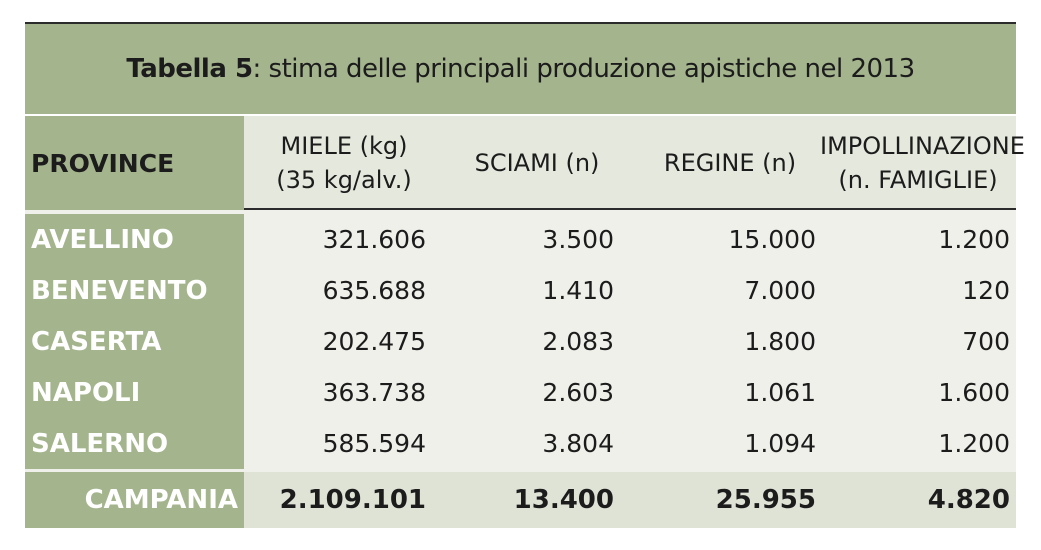  I want to click on header-impoll-line1: IMPOLLINAZIONE, so click(922, 146).